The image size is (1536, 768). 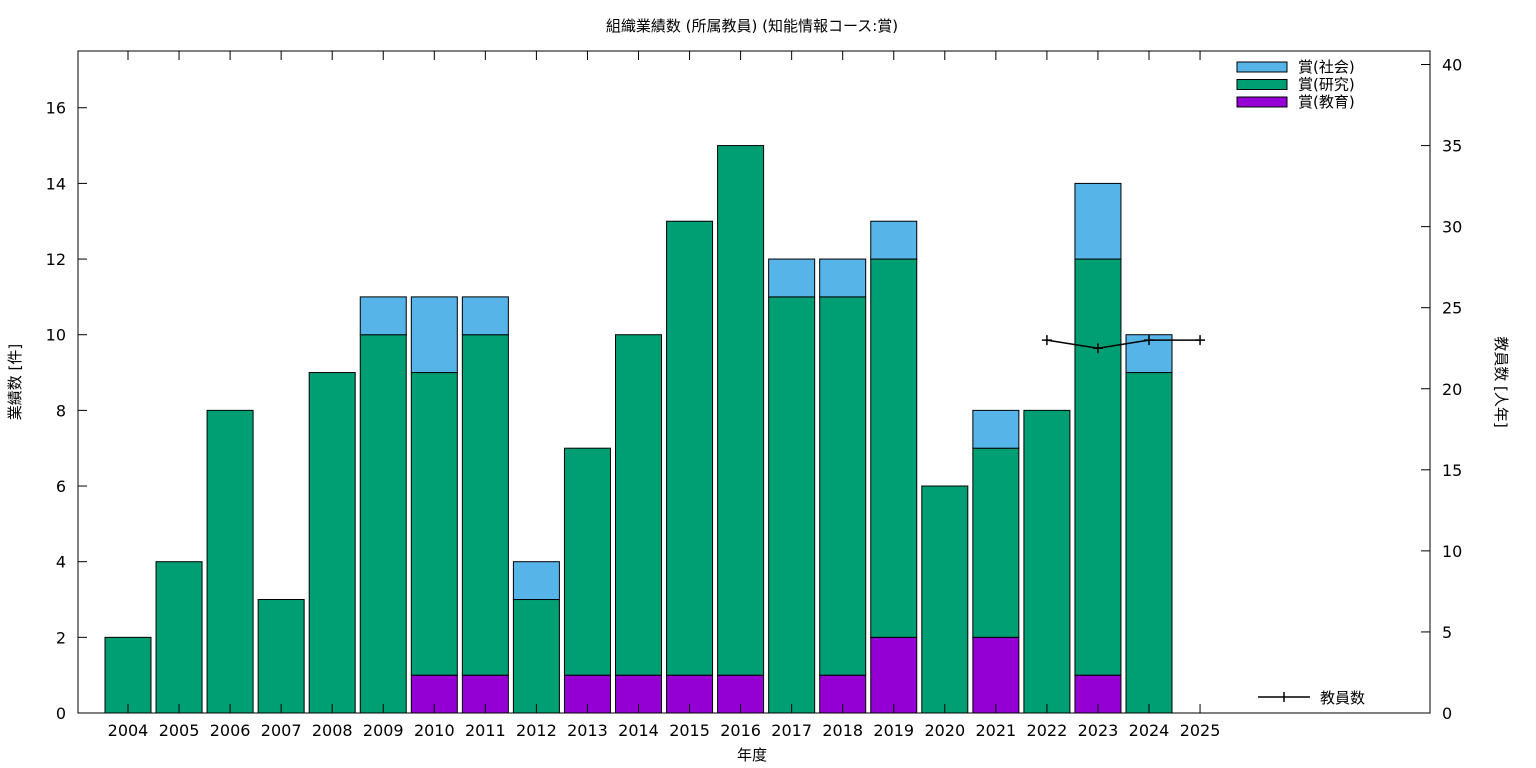 What do you see at coordinates (689, 730) in the screenshot?
I see `x-tick-label: 2015` at bounding box center [689, 730].